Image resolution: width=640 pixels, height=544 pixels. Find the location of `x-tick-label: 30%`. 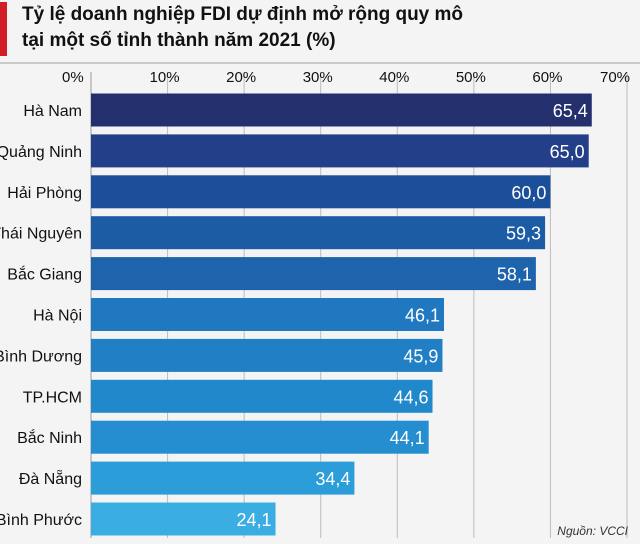

x-tick-label: 30% is located at coordinates (318, 77).